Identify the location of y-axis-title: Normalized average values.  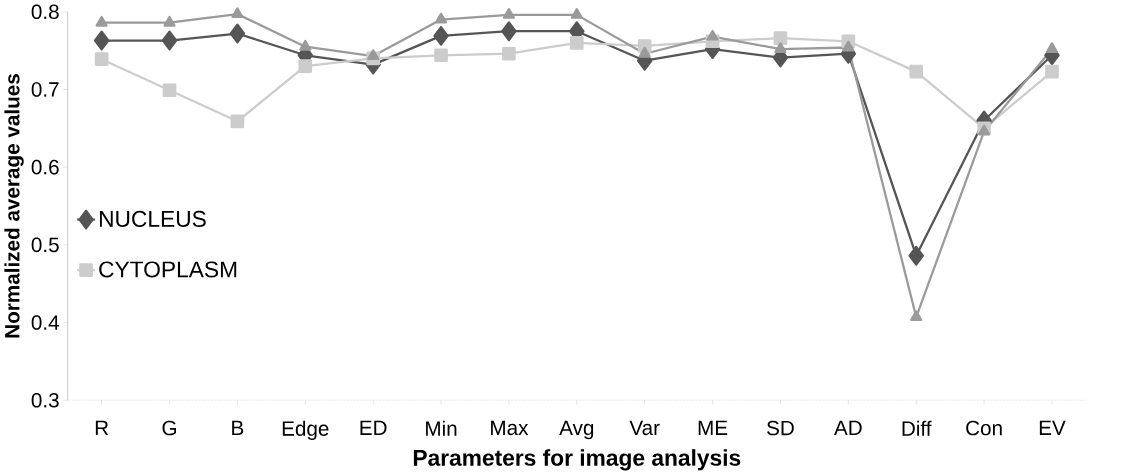
(14, 205).